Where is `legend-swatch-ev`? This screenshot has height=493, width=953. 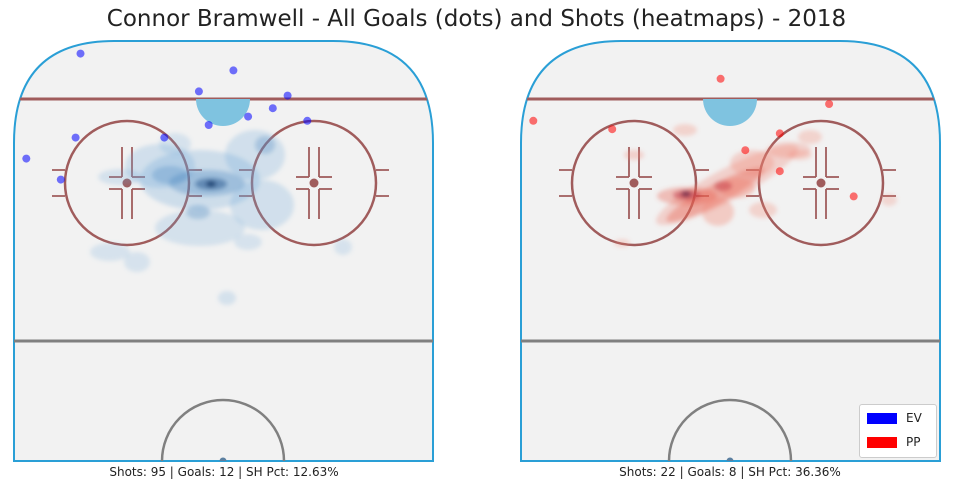 legend-swatch-ev is located at coordinates (882, 418).